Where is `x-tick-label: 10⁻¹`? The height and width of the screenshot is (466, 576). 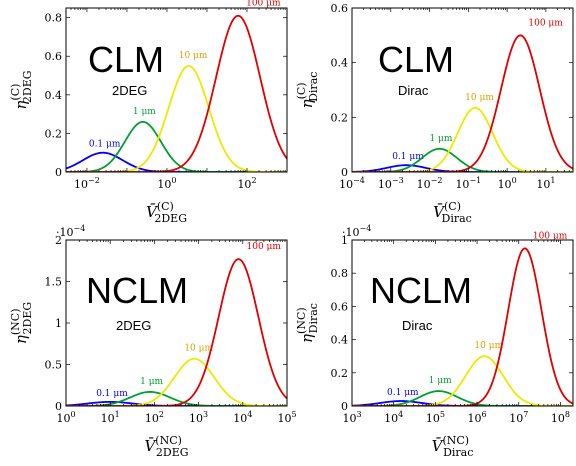 x-tick-label: 10⁻¹ is located at coordinates (468, 183).